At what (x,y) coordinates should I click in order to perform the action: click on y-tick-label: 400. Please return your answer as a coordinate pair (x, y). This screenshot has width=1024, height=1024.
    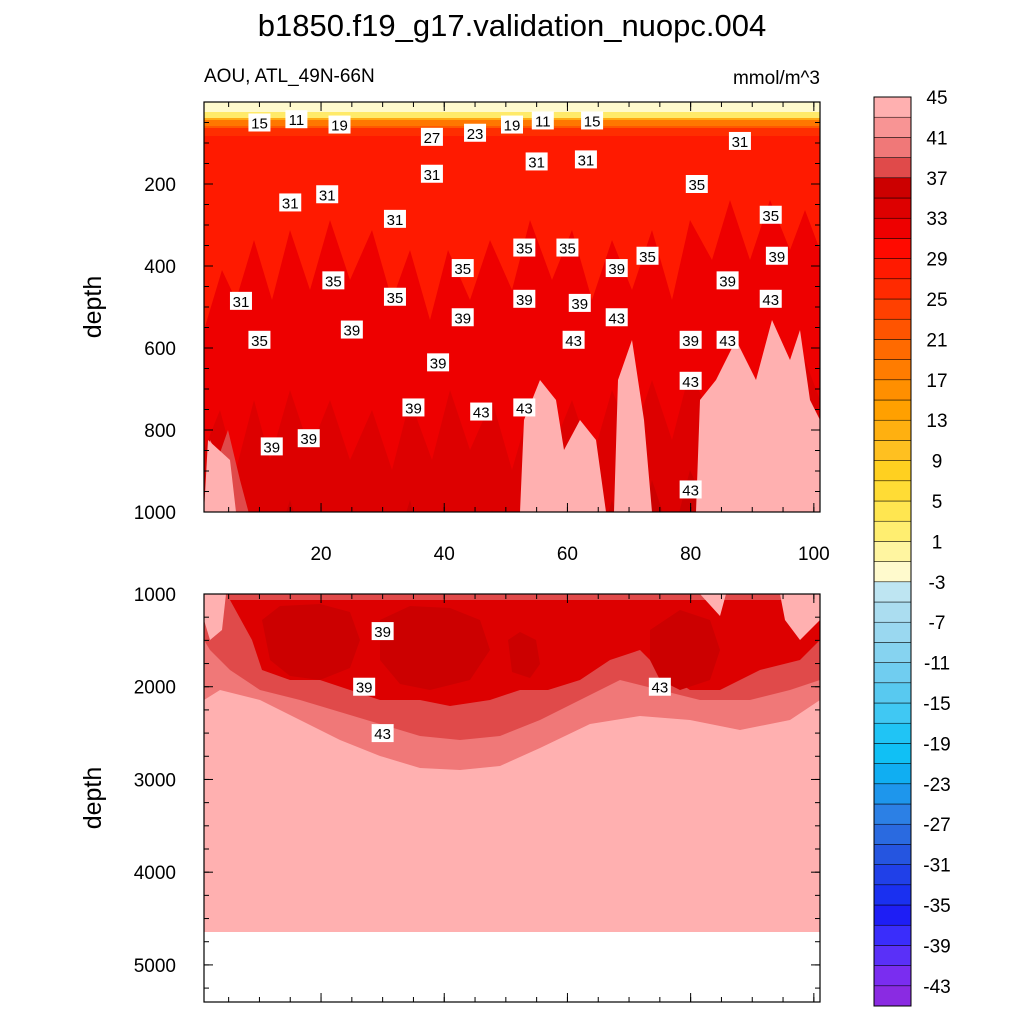
    Looking at the image, I should click on (160, 267).